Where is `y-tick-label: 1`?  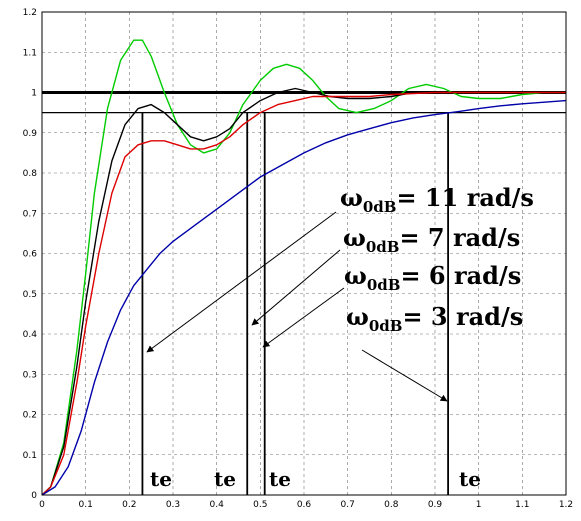
y-tick-label: 1 is located at coordinates (34, 94).